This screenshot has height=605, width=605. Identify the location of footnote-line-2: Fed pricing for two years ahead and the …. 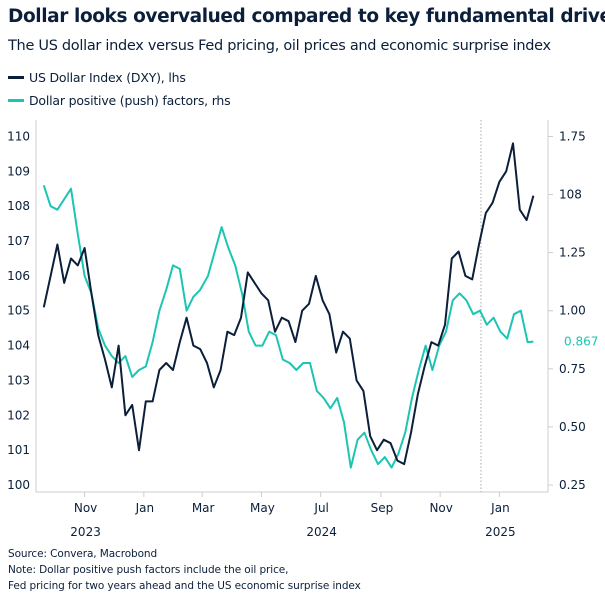
(184, 586).